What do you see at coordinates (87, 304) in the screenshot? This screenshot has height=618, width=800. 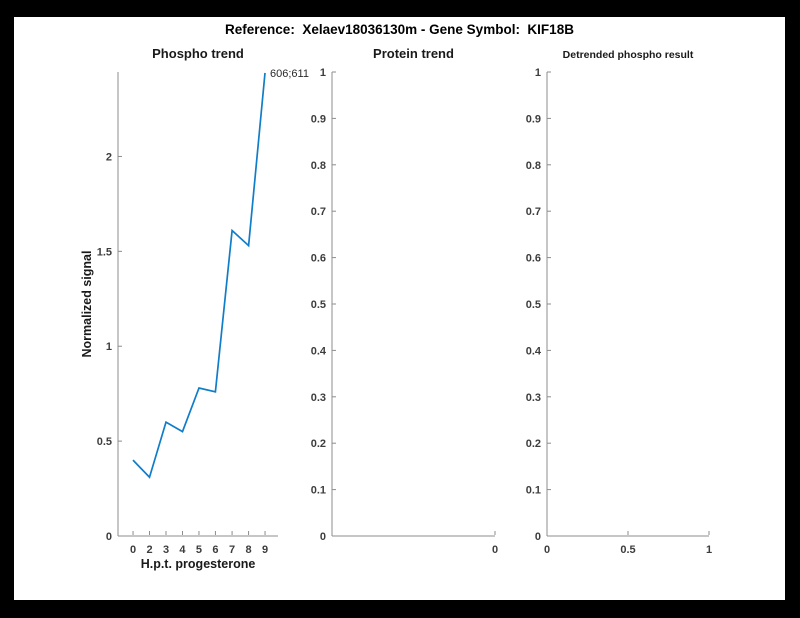 I see `y-axis-label: Normalized signal` at bounding box center [87, 304].